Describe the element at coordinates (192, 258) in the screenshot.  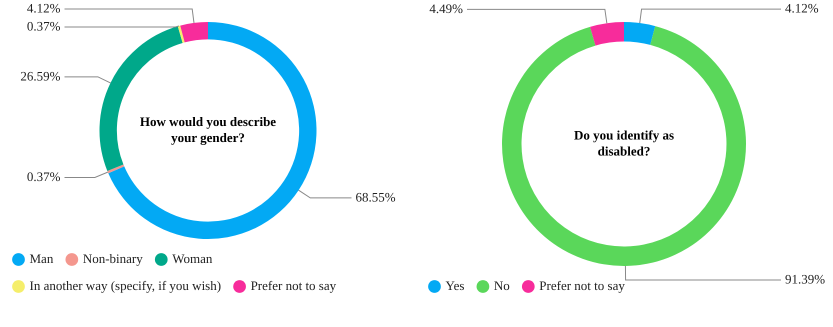
I see `legend-label: Woman` at that location.